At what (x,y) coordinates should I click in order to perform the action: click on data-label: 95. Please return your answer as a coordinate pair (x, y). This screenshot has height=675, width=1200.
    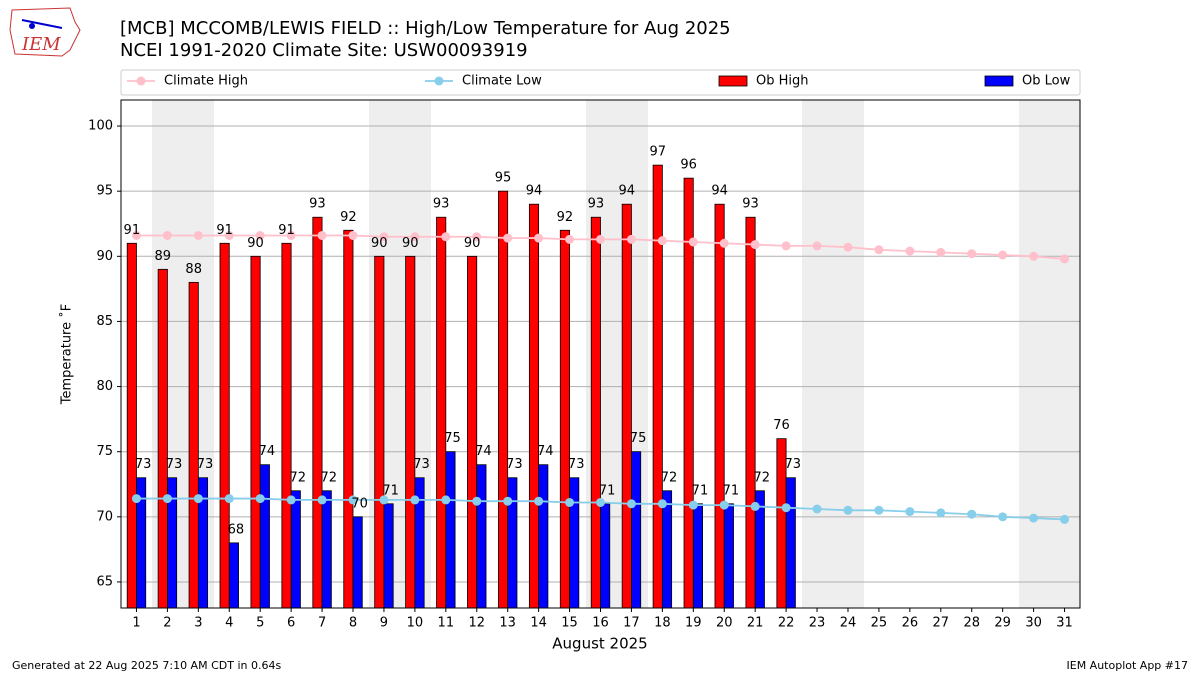
    Looking at the image, I should click on (503, 178).